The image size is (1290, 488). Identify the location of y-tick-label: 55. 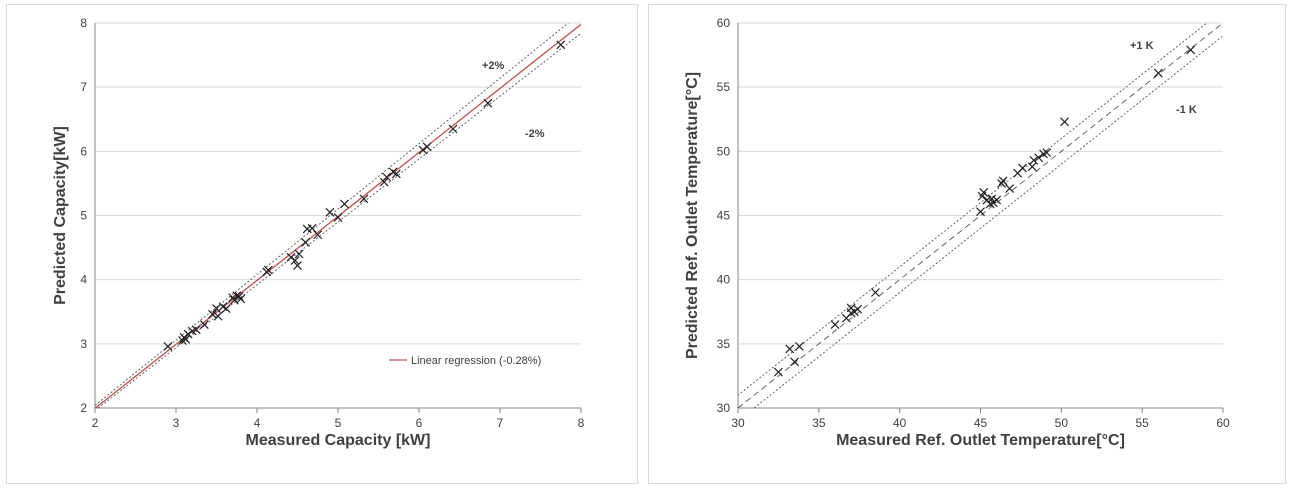
(724, 87).